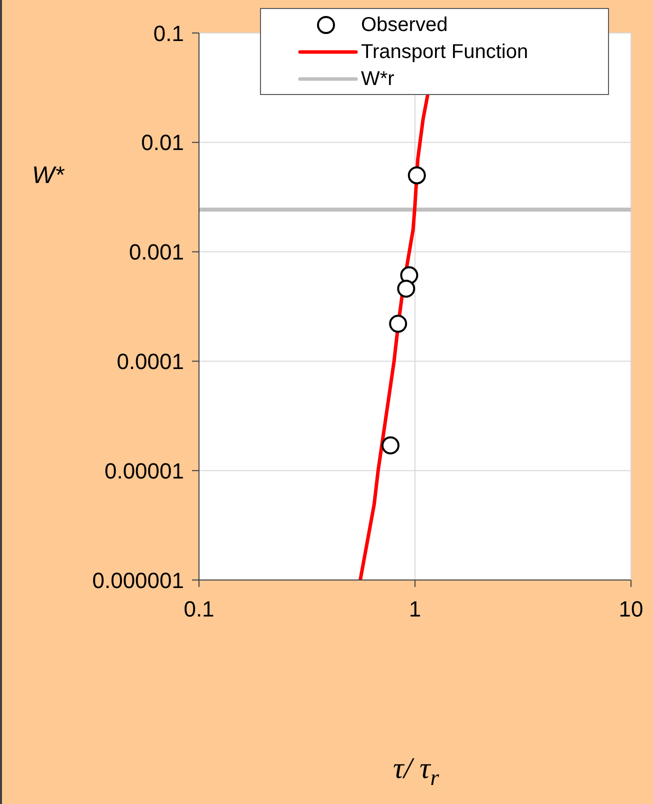  I want to click on y-tick-label: 0.001, so click(156, 252).